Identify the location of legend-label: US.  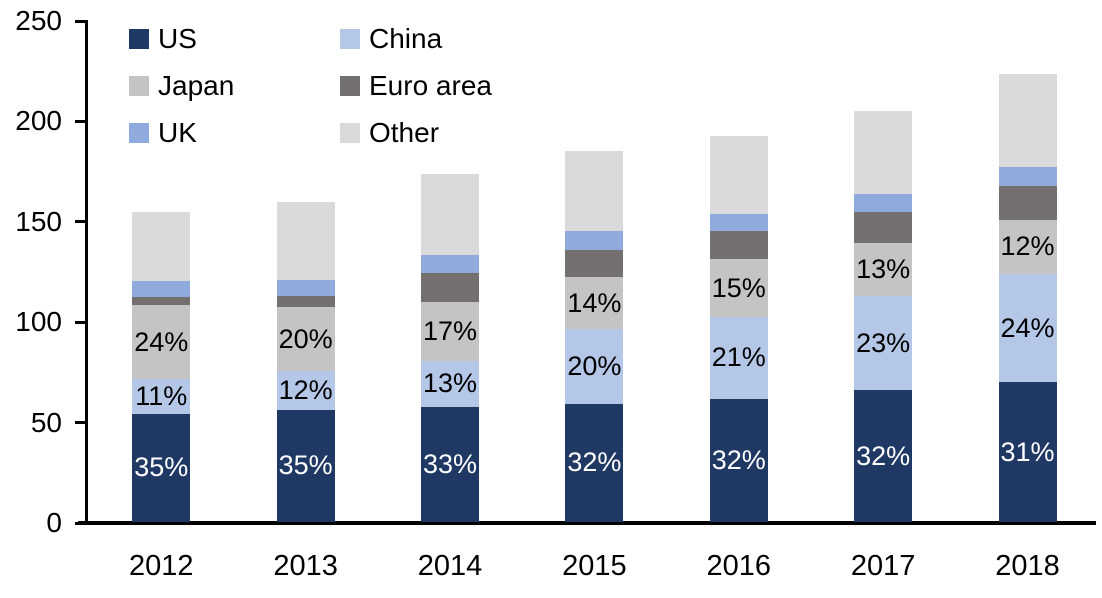
(177, 38).